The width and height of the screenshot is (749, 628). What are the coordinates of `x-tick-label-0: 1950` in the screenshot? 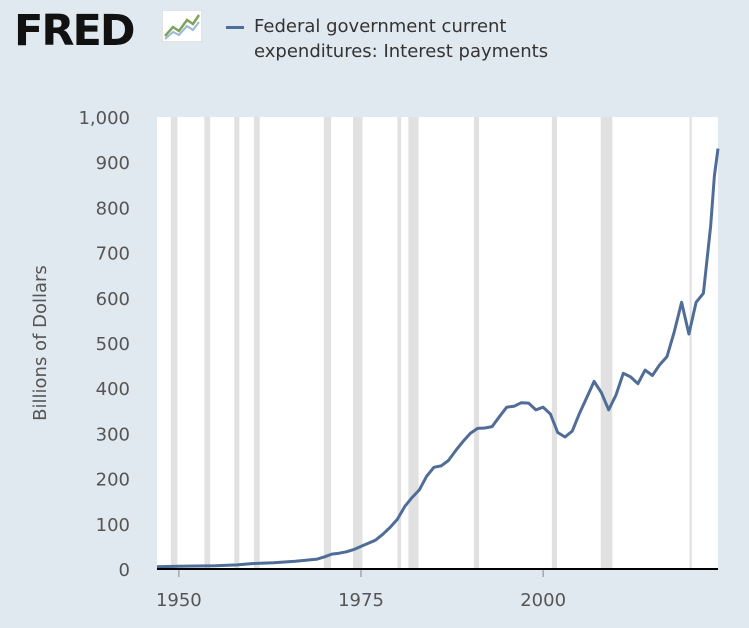 It's located at (179, 600).